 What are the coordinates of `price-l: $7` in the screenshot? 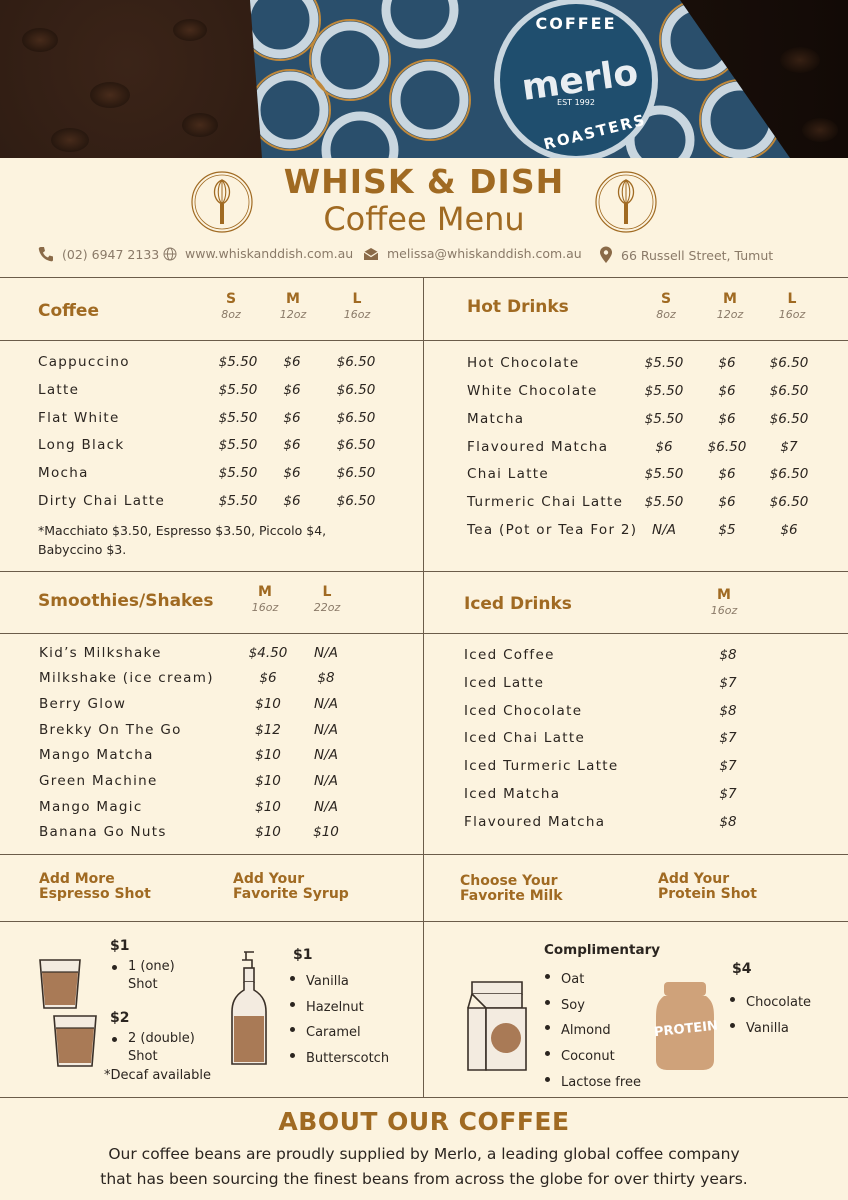 It's located at (789, 447).